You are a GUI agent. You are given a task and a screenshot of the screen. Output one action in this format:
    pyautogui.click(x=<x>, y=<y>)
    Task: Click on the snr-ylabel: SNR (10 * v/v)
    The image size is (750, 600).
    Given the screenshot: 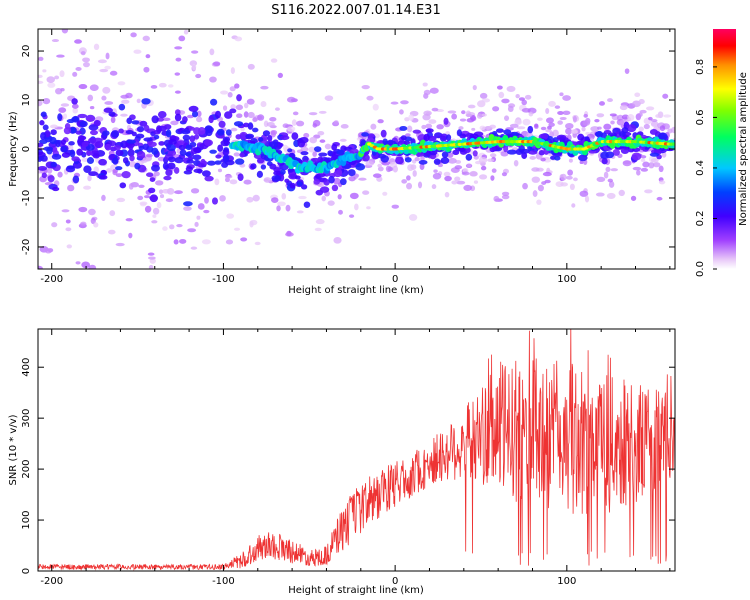 What is the action you would take?
    pyautogui.click(x=13, y=449)
    